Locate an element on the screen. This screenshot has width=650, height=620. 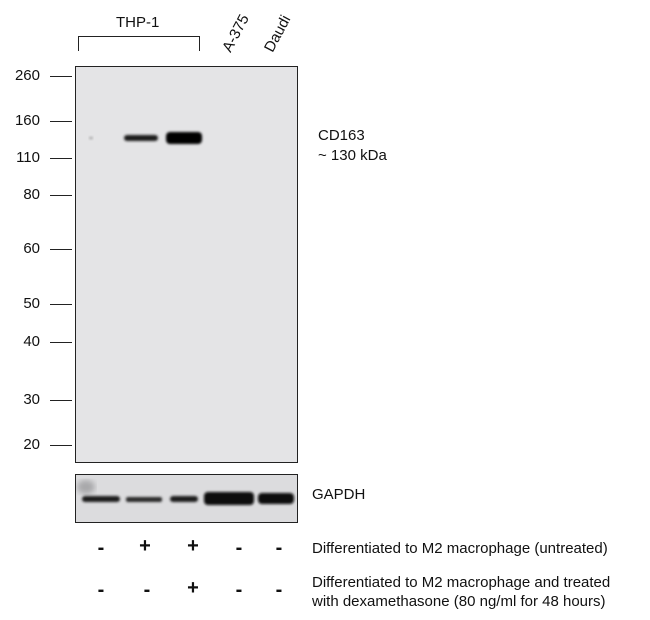
cond2-sign-lane2: - is located at coordinates (147, 590).